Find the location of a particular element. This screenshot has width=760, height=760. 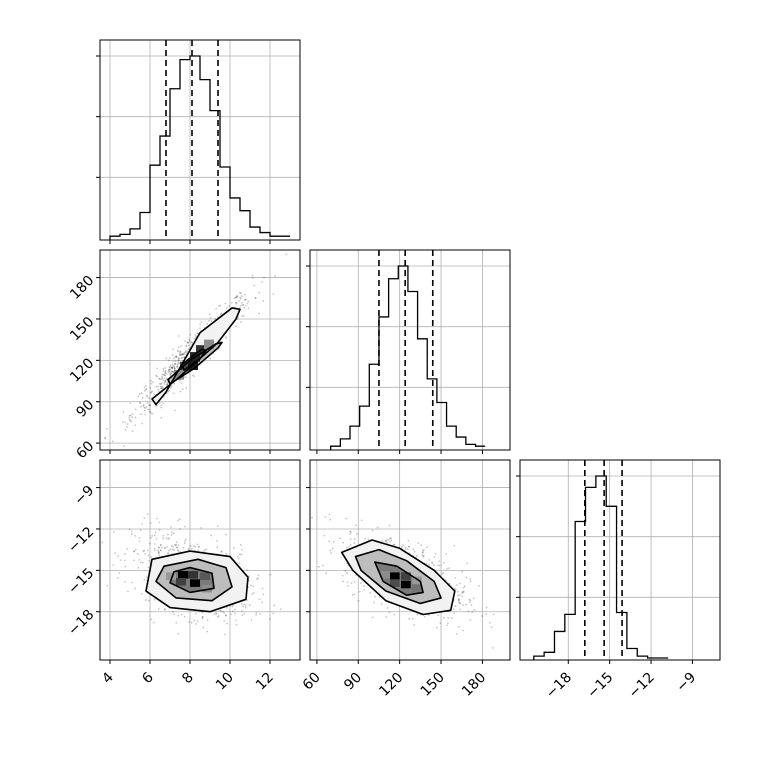

y-tick-label: −18 is located at coordinates (81, 623).